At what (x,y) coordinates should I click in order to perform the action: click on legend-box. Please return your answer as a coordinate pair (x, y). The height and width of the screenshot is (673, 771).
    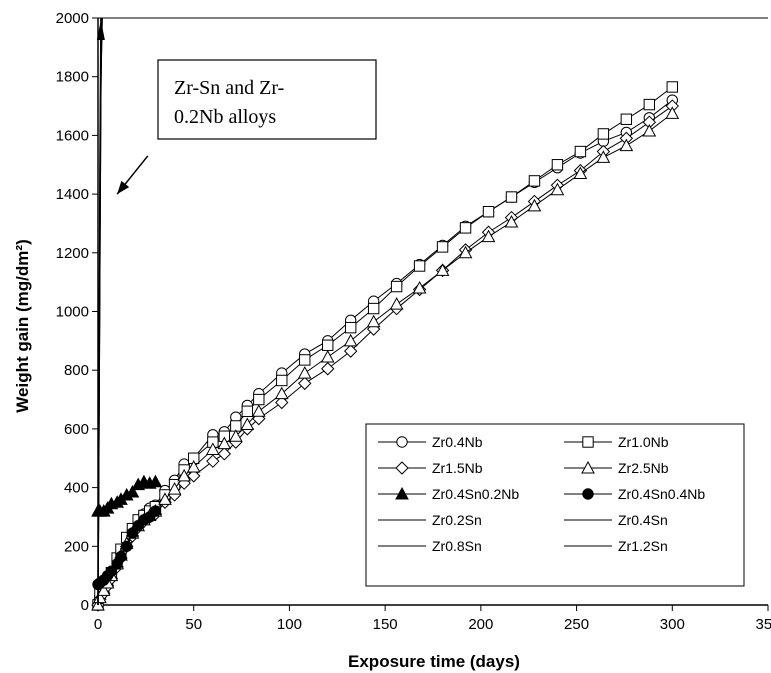
    Looking at the image, I should click on (555, 505).